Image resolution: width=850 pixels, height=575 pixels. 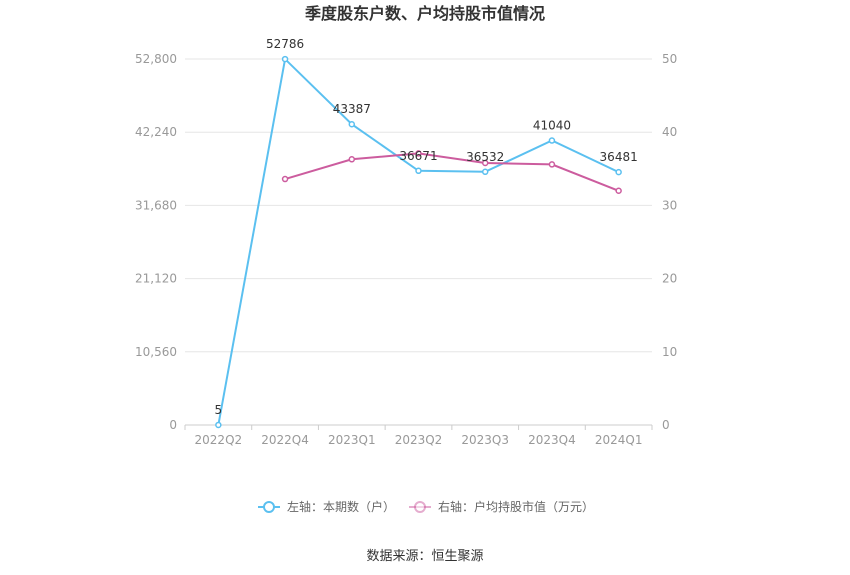 I want to click on chart-title: 季度股东户数、户均持股市值情况, so click(x=424, y=13).